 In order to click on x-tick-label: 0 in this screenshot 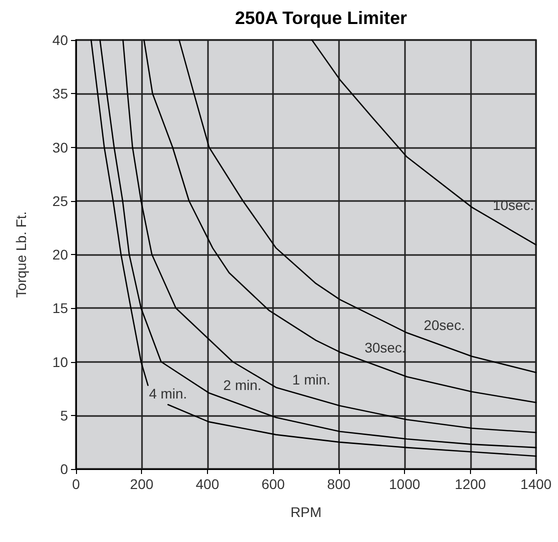, I will do `click(76, 484)`.